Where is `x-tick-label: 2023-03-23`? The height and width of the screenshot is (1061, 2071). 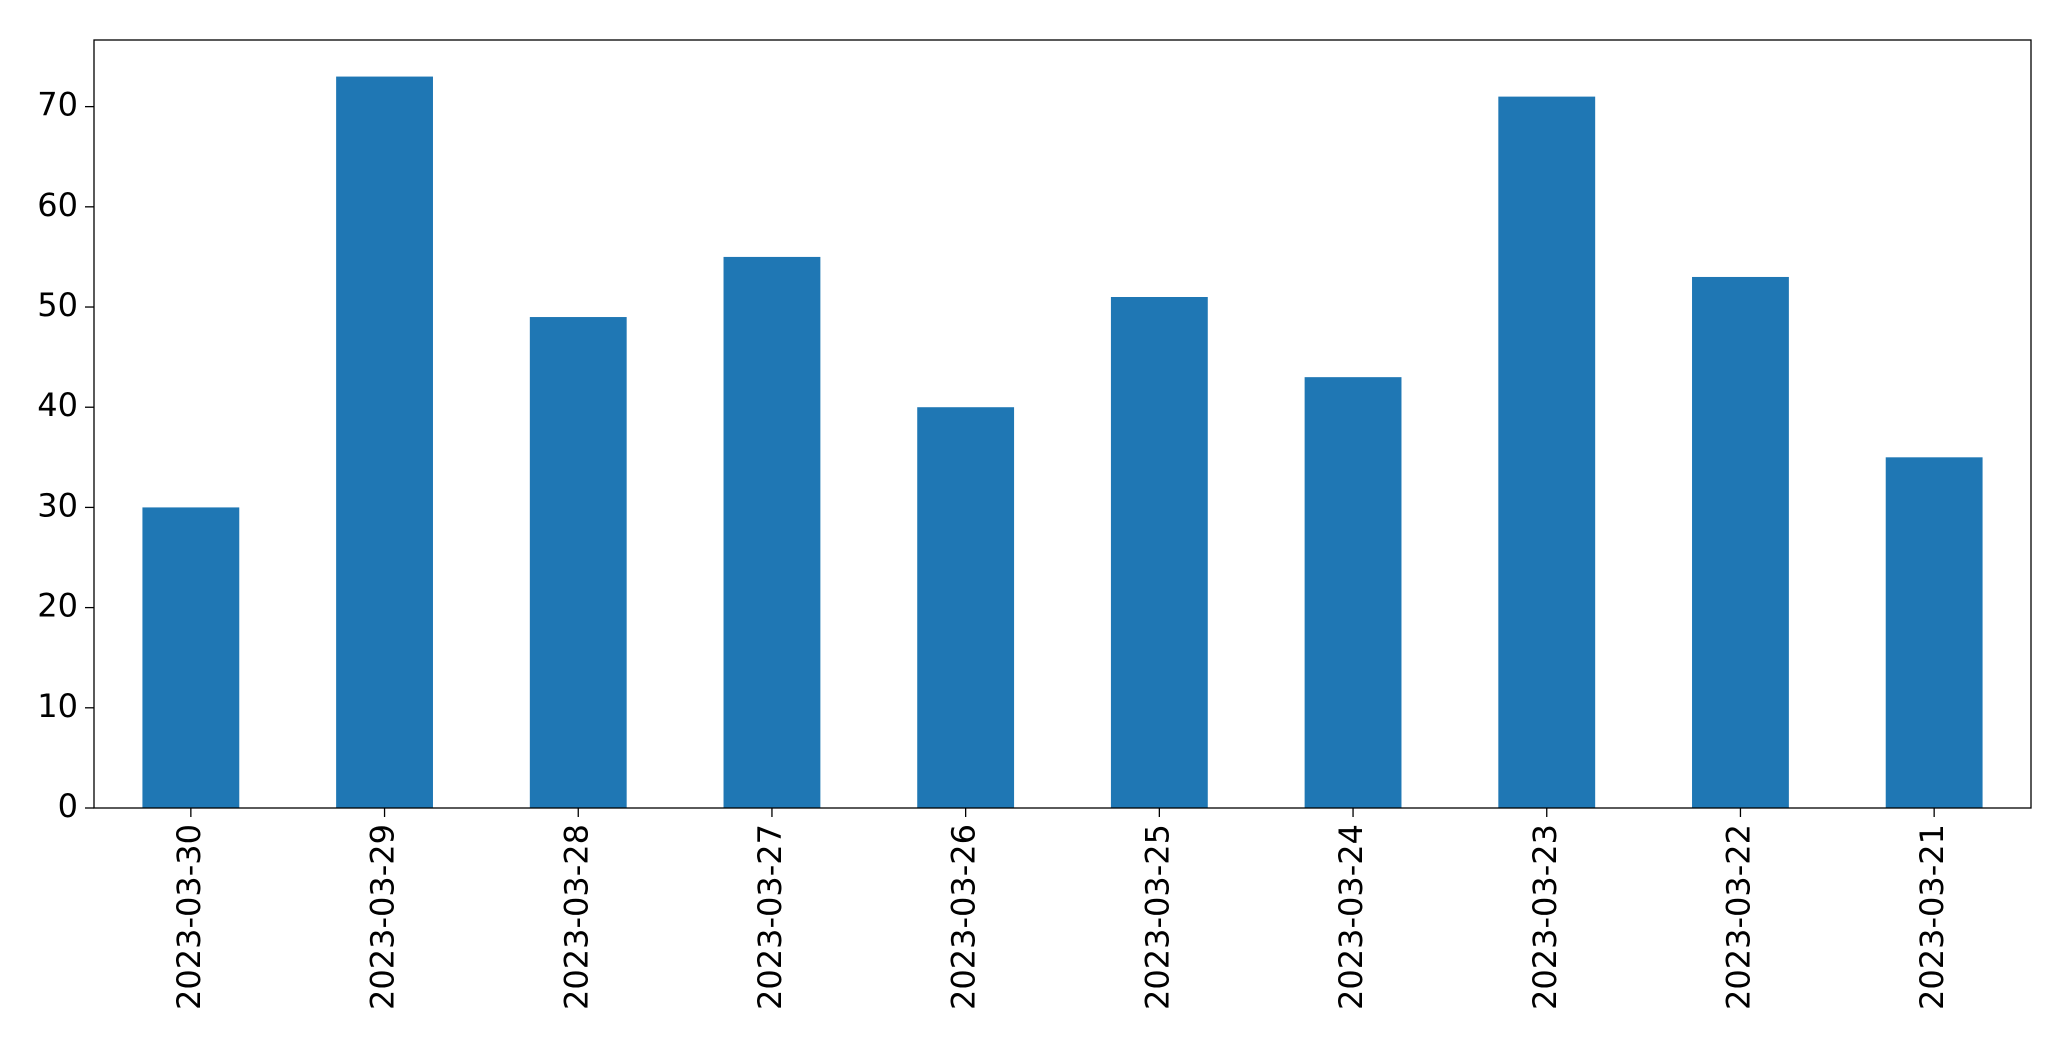 x-tick-label: 2023-03-23 is located at coordinates (1545, 917).